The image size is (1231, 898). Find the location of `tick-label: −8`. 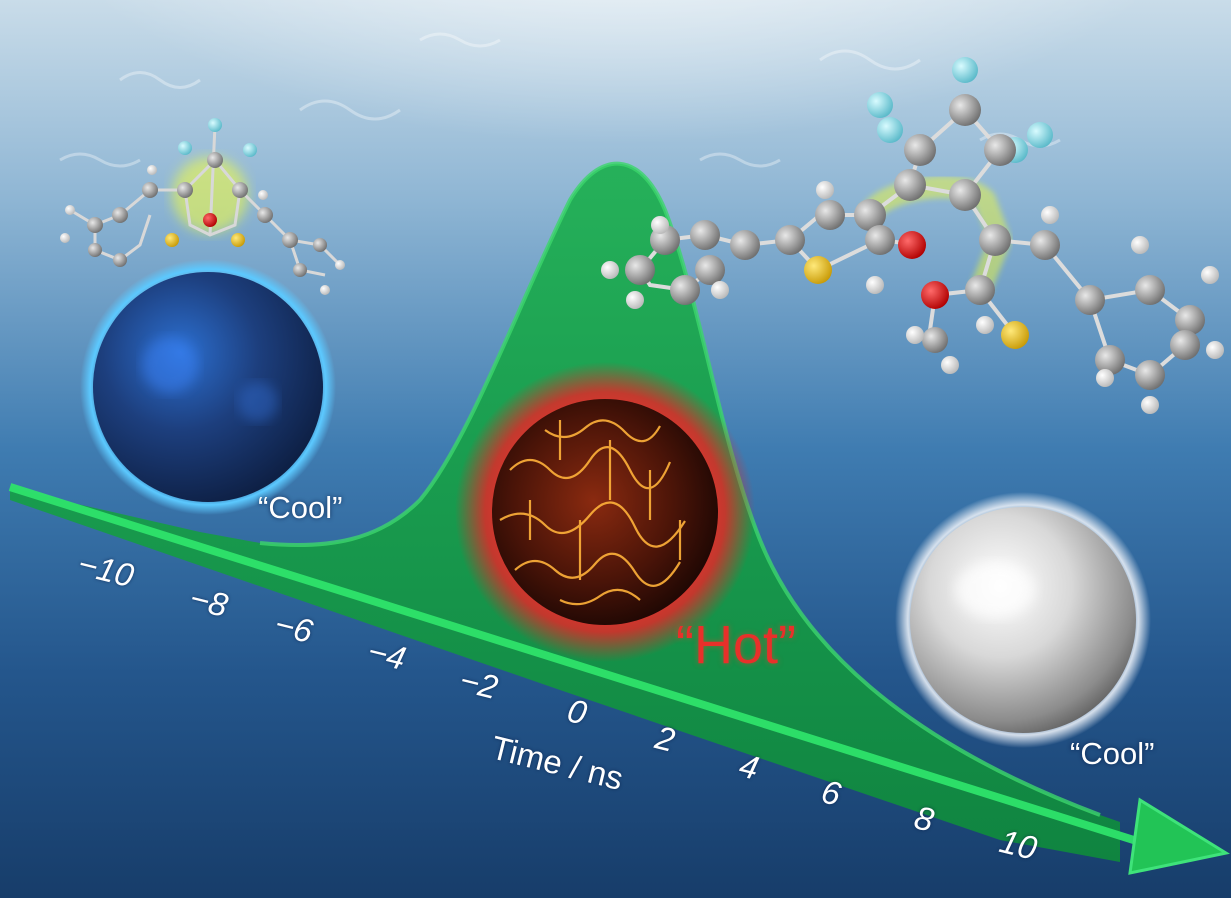

tick-label: −8 is located at coordinates (209, 601).